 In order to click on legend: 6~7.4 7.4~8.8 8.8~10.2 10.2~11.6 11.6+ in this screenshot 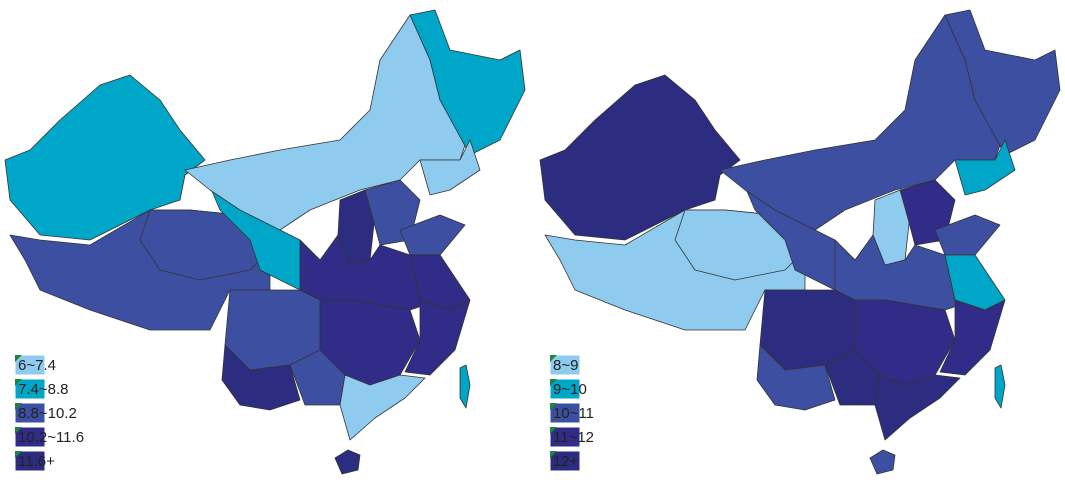, I will do `click(49, 413)`.